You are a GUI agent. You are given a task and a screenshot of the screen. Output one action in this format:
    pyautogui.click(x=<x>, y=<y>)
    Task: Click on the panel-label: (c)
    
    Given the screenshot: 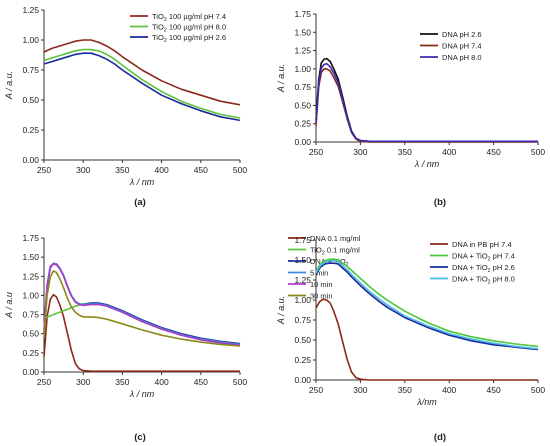 What is the action you would take?
    pyautogui.click(x=140, y=437)
    